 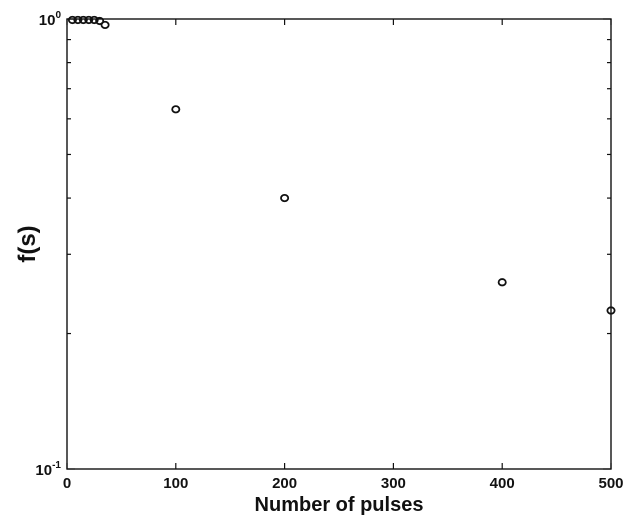 I want to click on y-axis-label: f(s), so click(x=27, y=243).